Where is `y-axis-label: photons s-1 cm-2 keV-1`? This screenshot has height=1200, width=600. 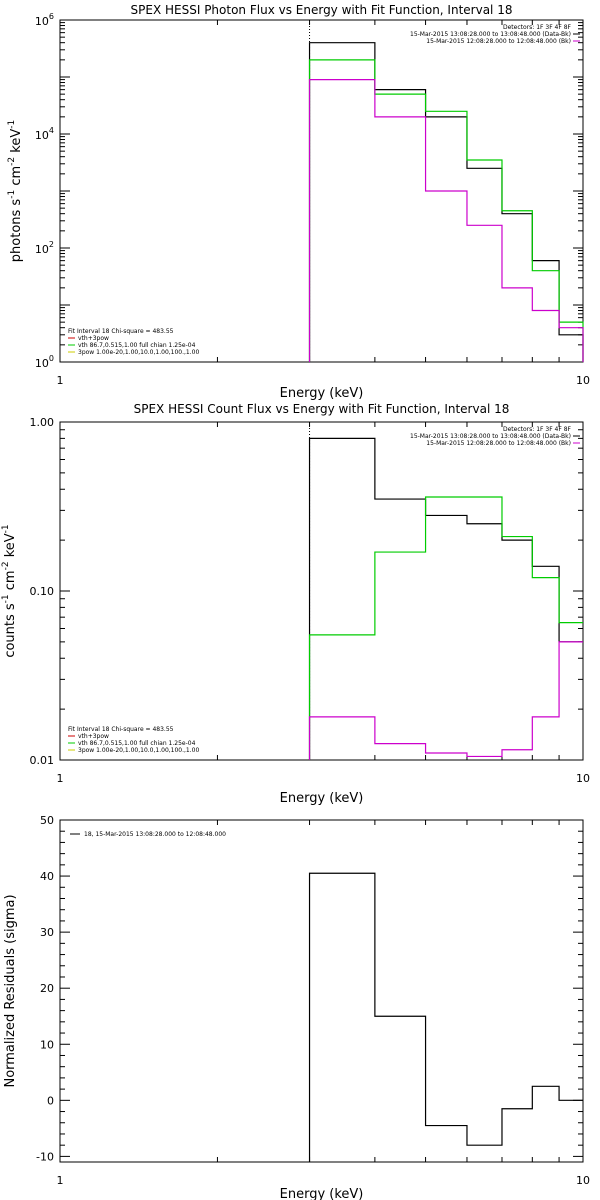
y-axis-label: photons s-1 cm-2 keV-1 is located at coordinates (15, 191).